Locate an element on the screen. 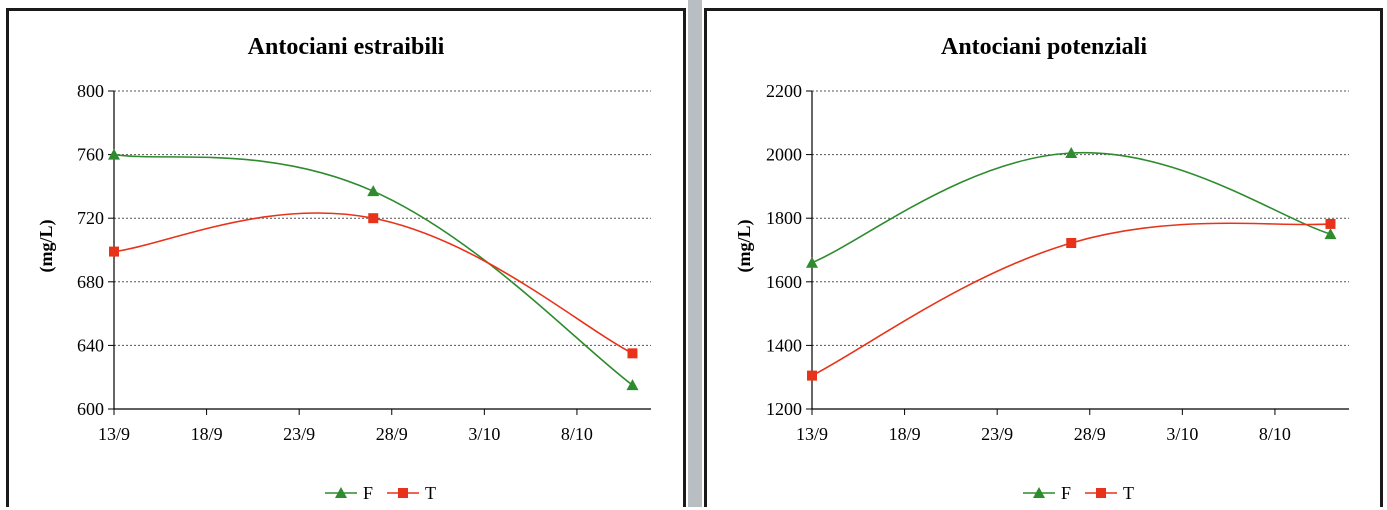 This screenshot has width=1387, height=510. series-line-T is located at coordinates (373, 283).